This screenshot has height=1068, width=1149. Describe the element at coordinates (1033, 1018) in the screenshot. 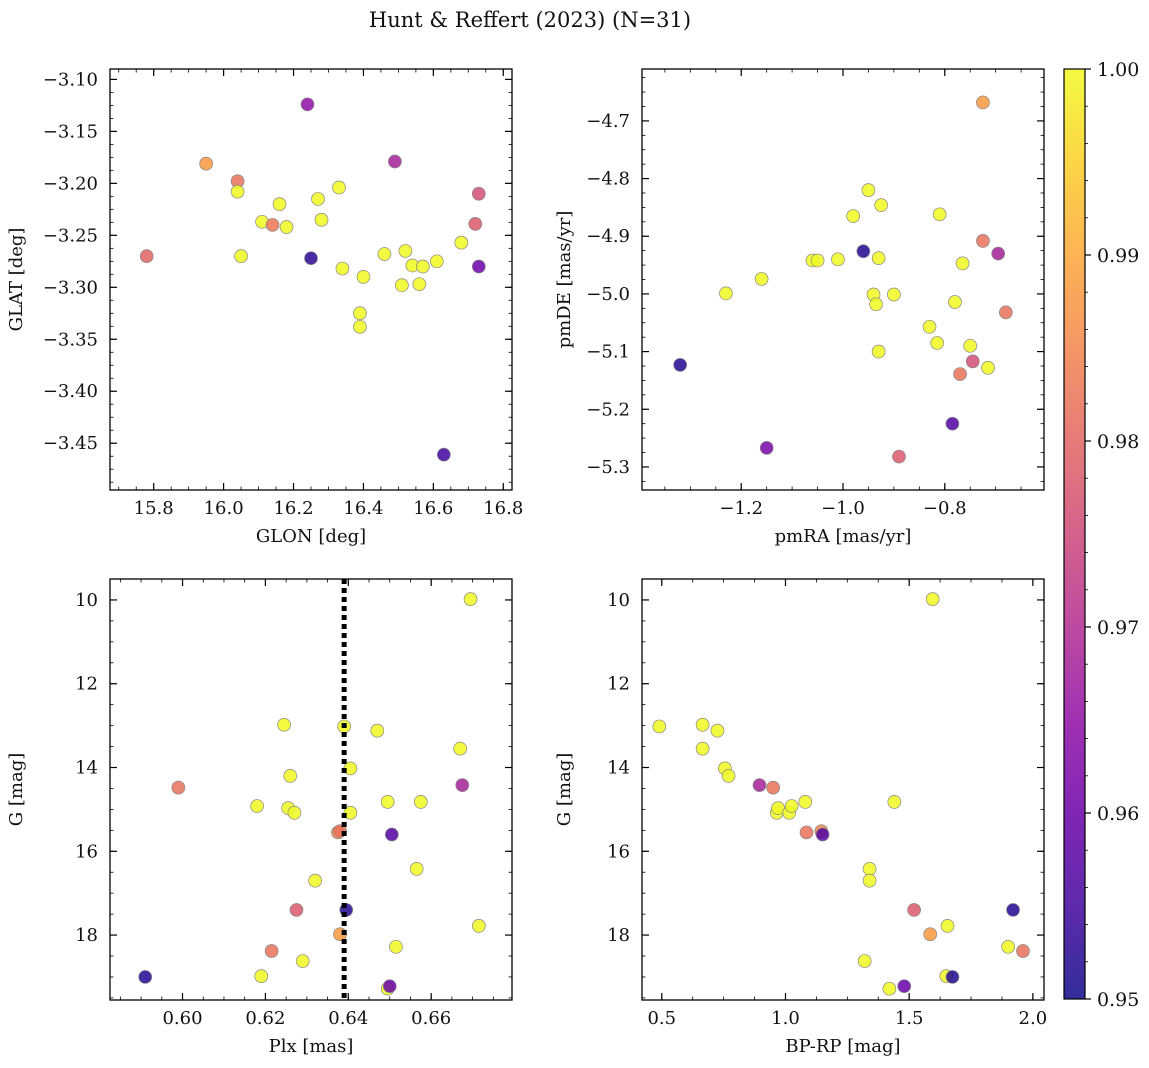

I see `x-tick-label: 2.0` at that location.